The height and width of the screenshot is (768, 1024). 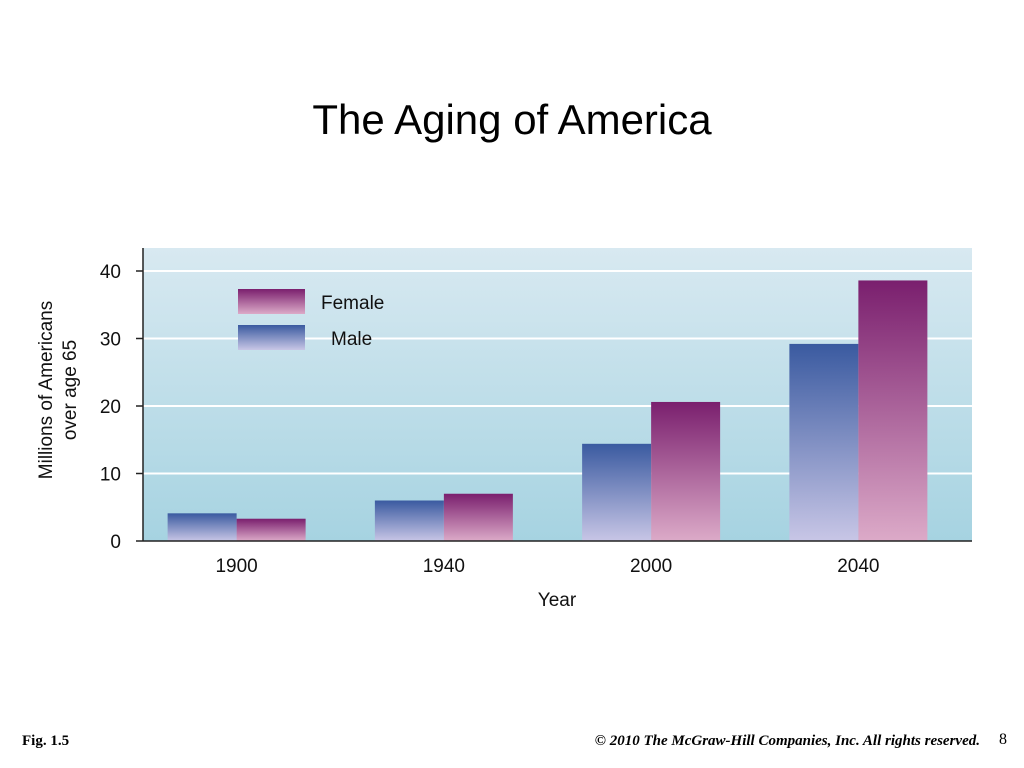 I want to click on x-tick-label: 2040, so click(x=858, y=566).